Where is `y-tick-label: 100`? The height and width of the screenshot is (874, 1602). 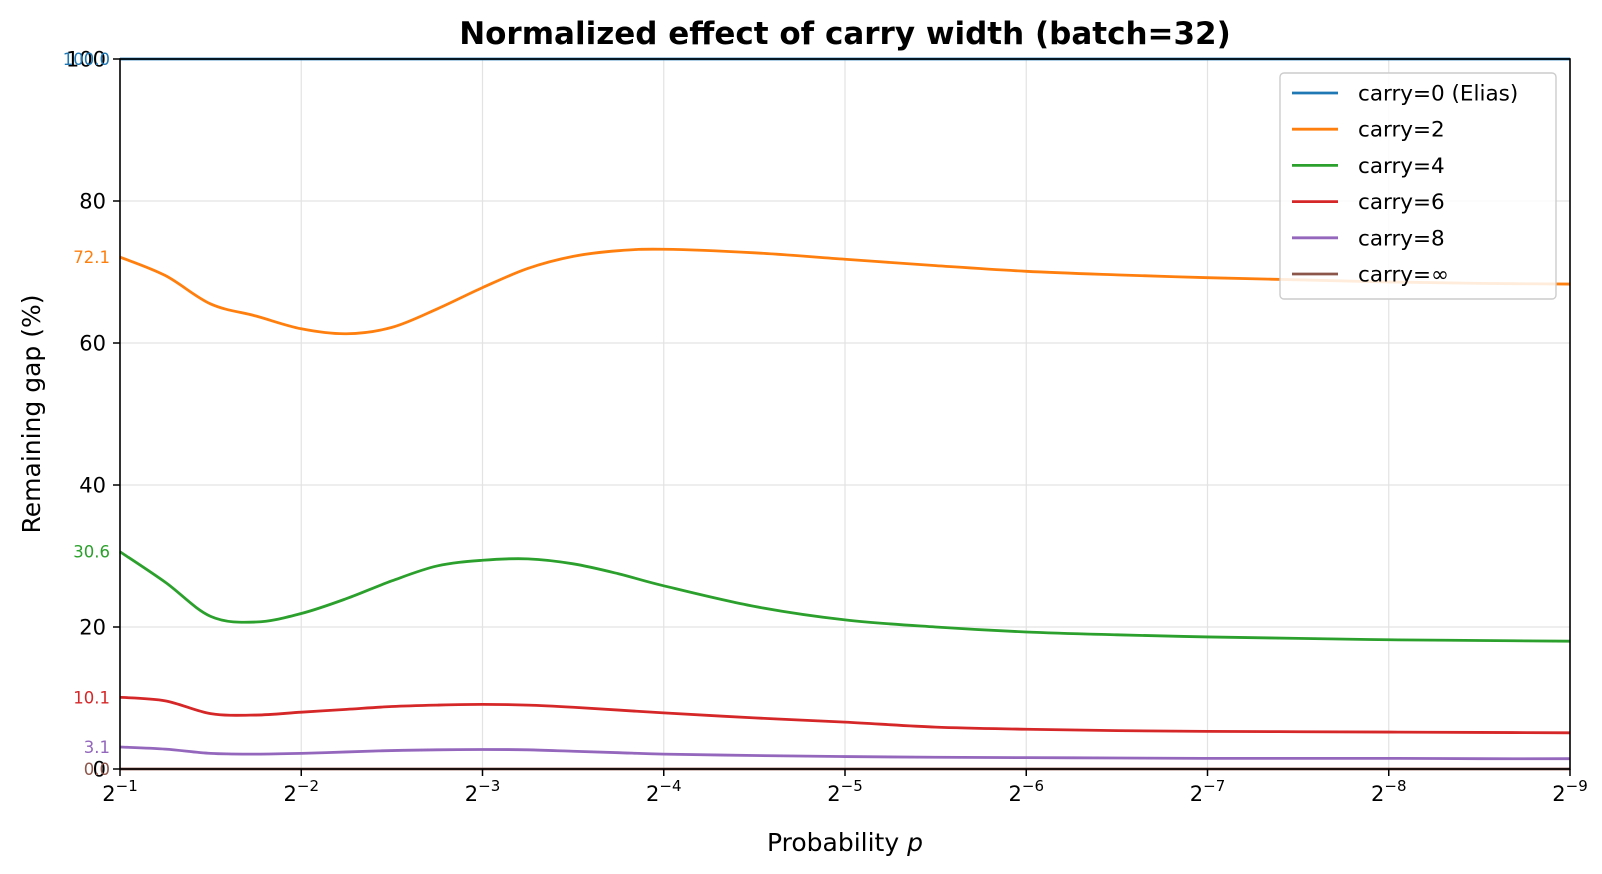 y-tick-label: 100 is located at coordinates (86, 60).